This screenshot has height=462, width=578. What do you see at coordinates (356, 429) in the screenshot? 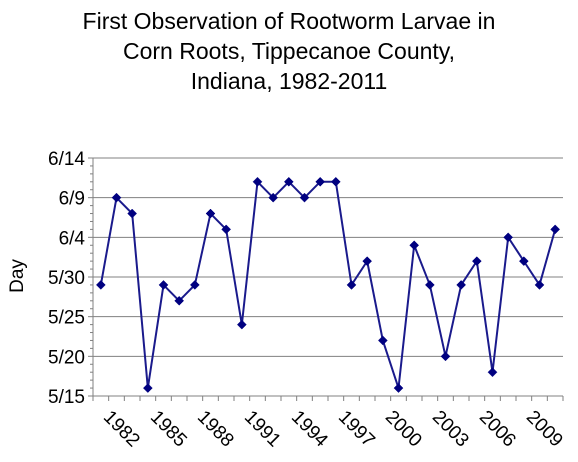
I see `x-tick-label: 1997` at bounding box center [356, 429].